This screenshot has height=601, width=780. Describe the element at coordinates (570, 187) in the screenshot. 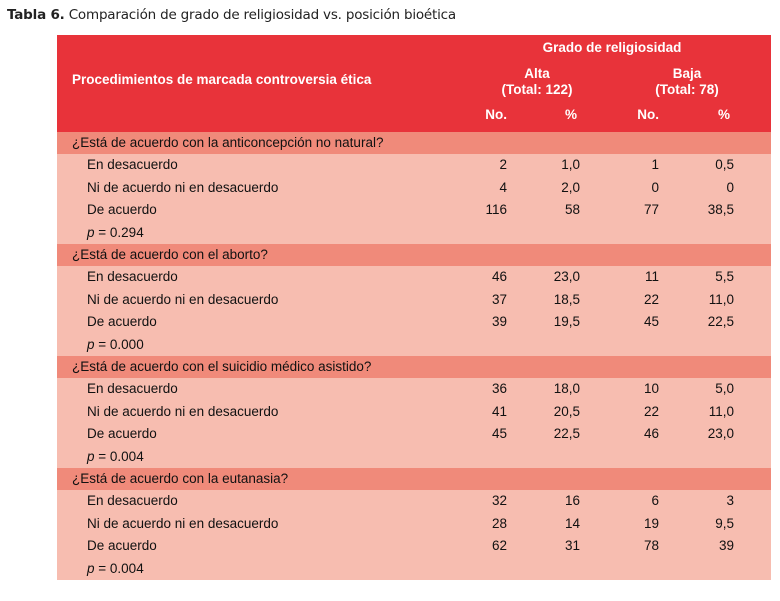

I see `cell-alta-pct: 2,0` at that location.